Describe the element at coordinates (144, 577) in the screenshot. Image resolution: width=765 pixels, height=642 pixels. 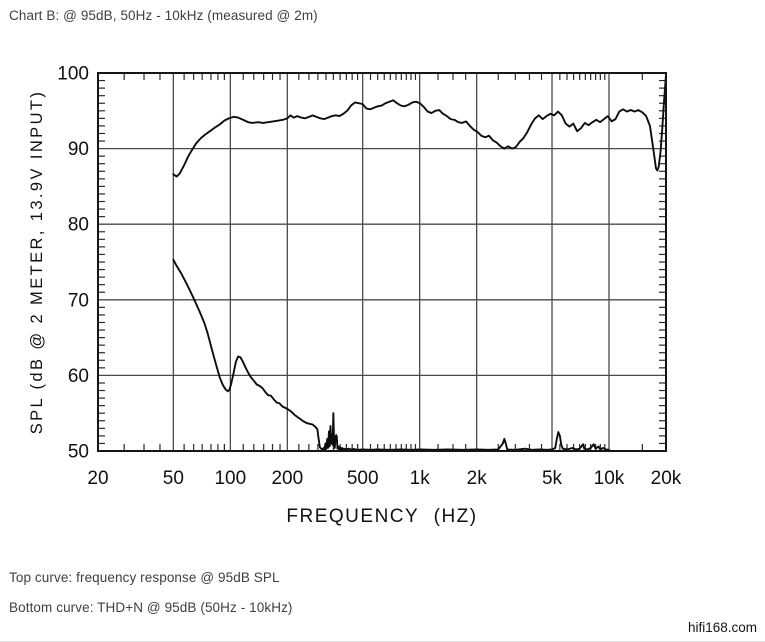
I see `legend-top-curve: Top curve: frequency response @ 95dB SPL` at that location.